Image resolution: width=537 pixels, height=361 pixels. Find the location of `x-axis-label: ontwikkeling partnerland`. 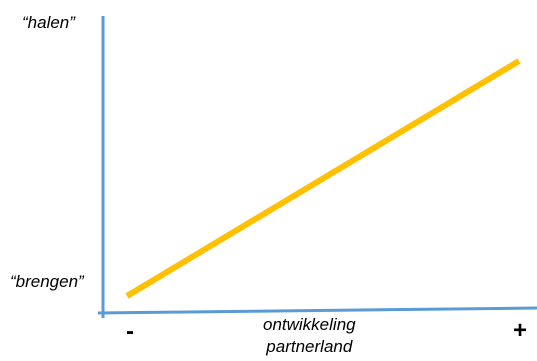

x-axis-label: ontwikkeling partnerland is located at coordinates (309, 336).